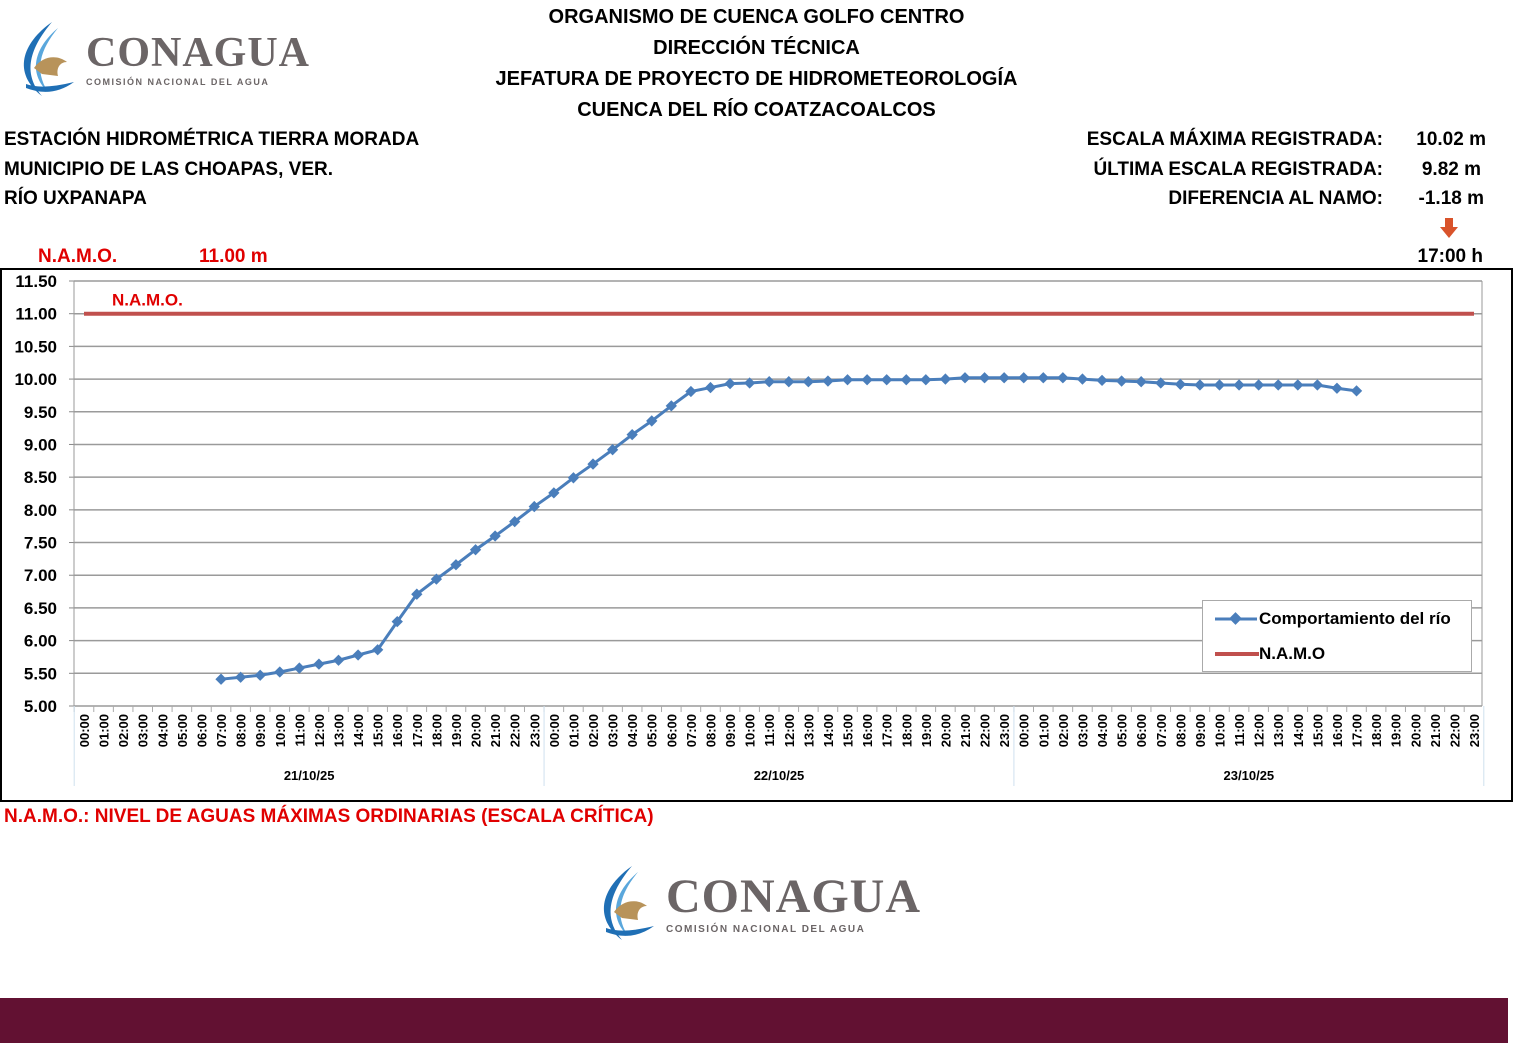 The width and height of the screenshot is (1513, 1043). What do you see at coordinates (1249, 775) in the screenshot?
I see `date-label: 23/10/25` at bounding box center [1249, 775].